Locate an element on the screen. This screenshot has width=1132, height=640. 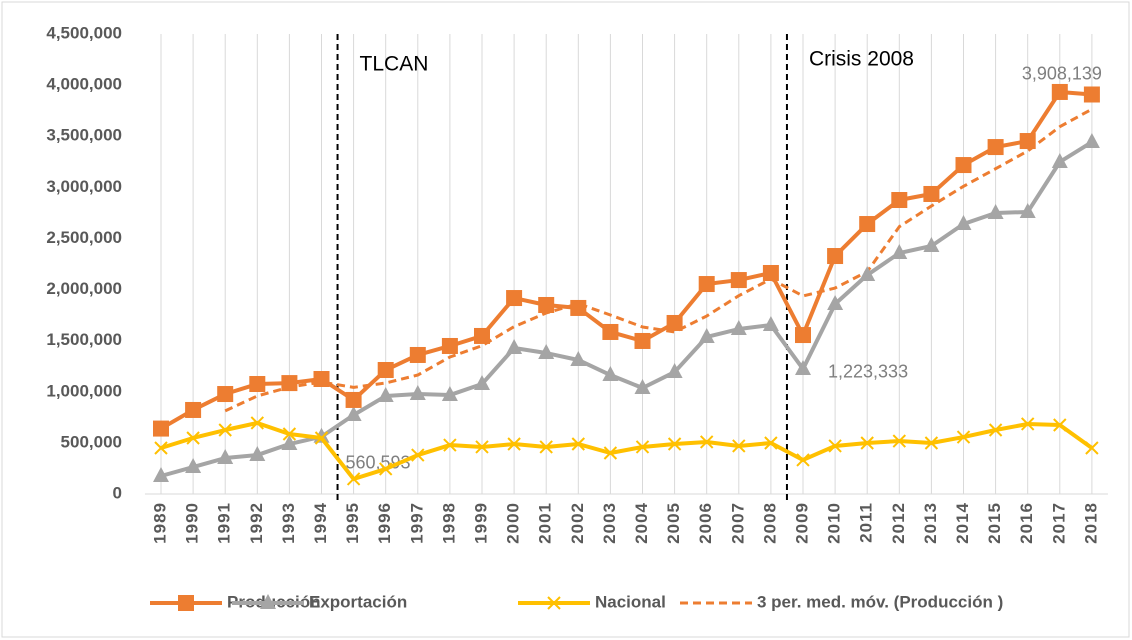
y-tick-label: 500,000 is located at coordinates (91, 441).